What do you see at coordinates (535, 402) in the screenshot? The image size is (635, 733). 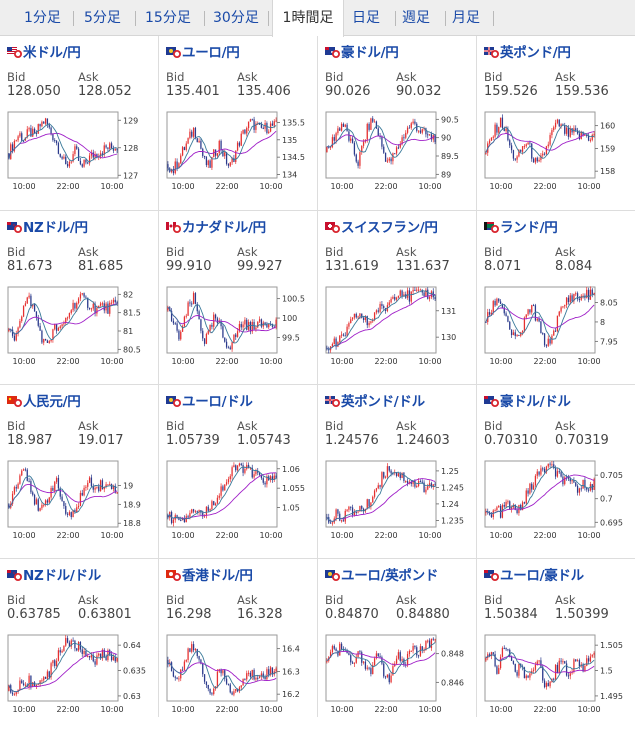 I see `pair-link: 豪ドル/ドル` at bounding box center [535, 402].